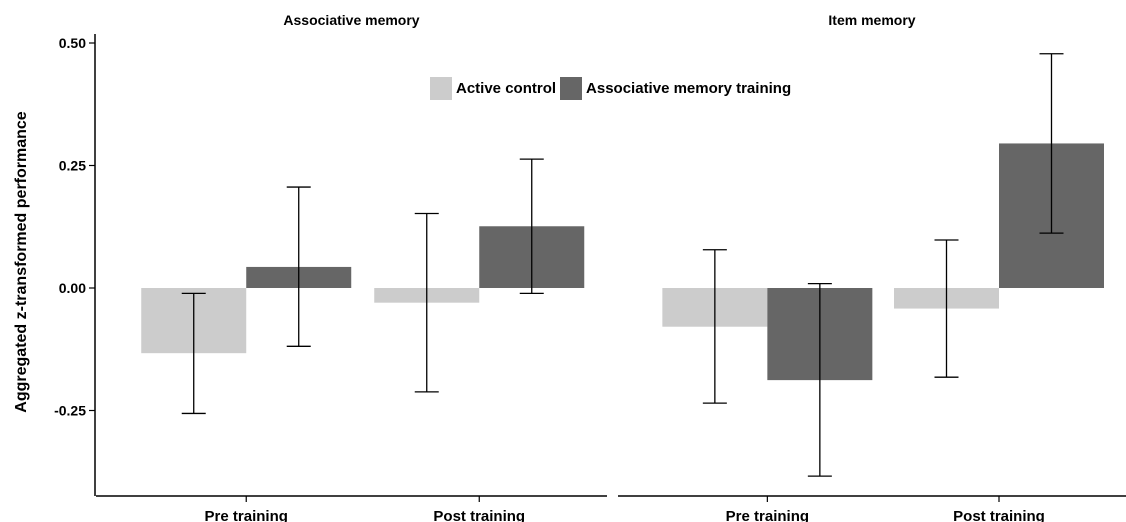 The width and height of the screenshot is (1126, 522). Describe the element at coordinates (70, 411) in the screenshot. I see `y-tick-label: -0.25` at that location.